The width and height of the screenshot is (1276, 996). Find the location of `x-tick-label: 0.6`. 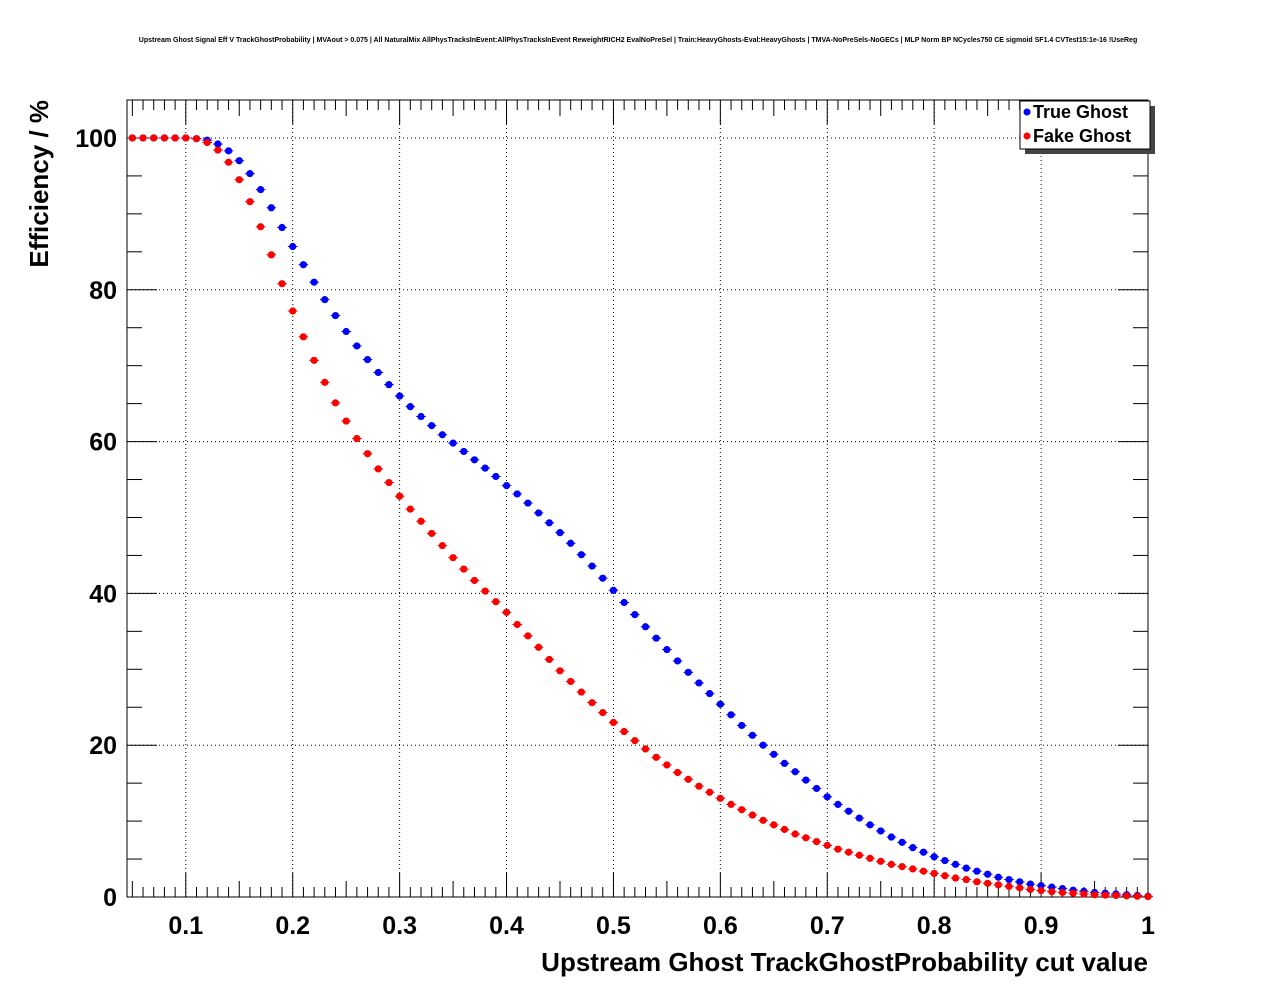

x-tick-label: 0.6 is located at coordinates (720, 926).